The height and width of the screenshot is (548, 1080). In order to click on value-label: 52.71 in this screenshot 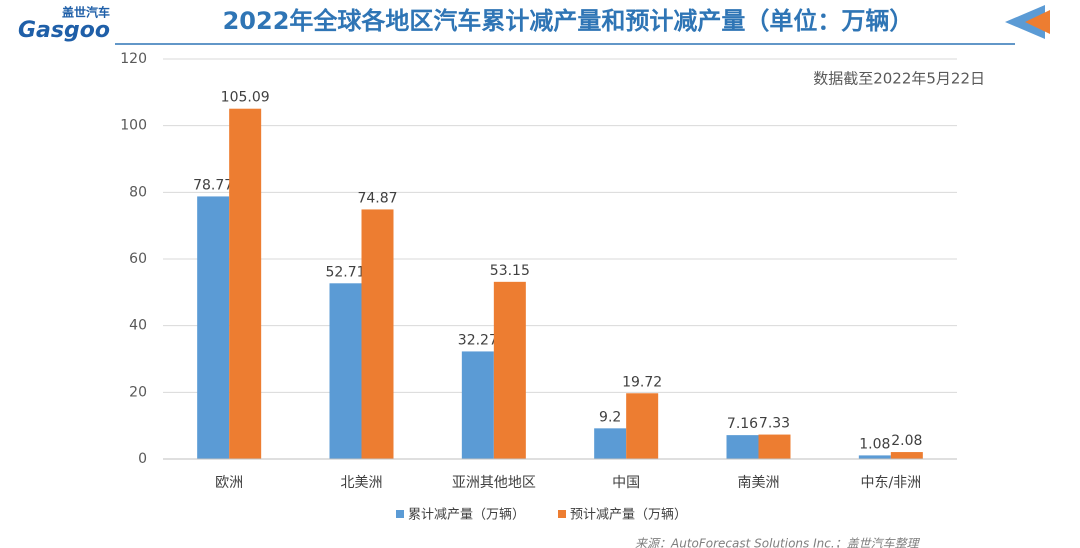, I will do `click(345, 272)`.